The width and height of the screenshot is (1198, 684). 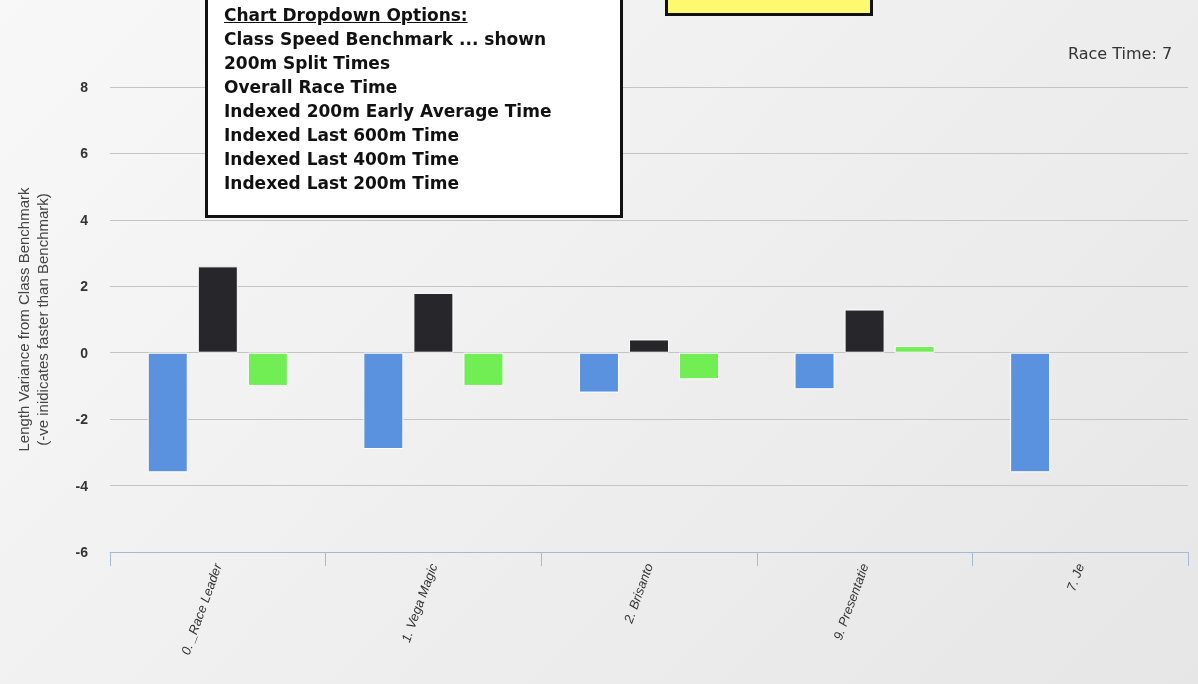 What do you see at coordinates (84, 219) in the screenshot?
I see `y-tick-label: 4` at bounding box center [84, 219].